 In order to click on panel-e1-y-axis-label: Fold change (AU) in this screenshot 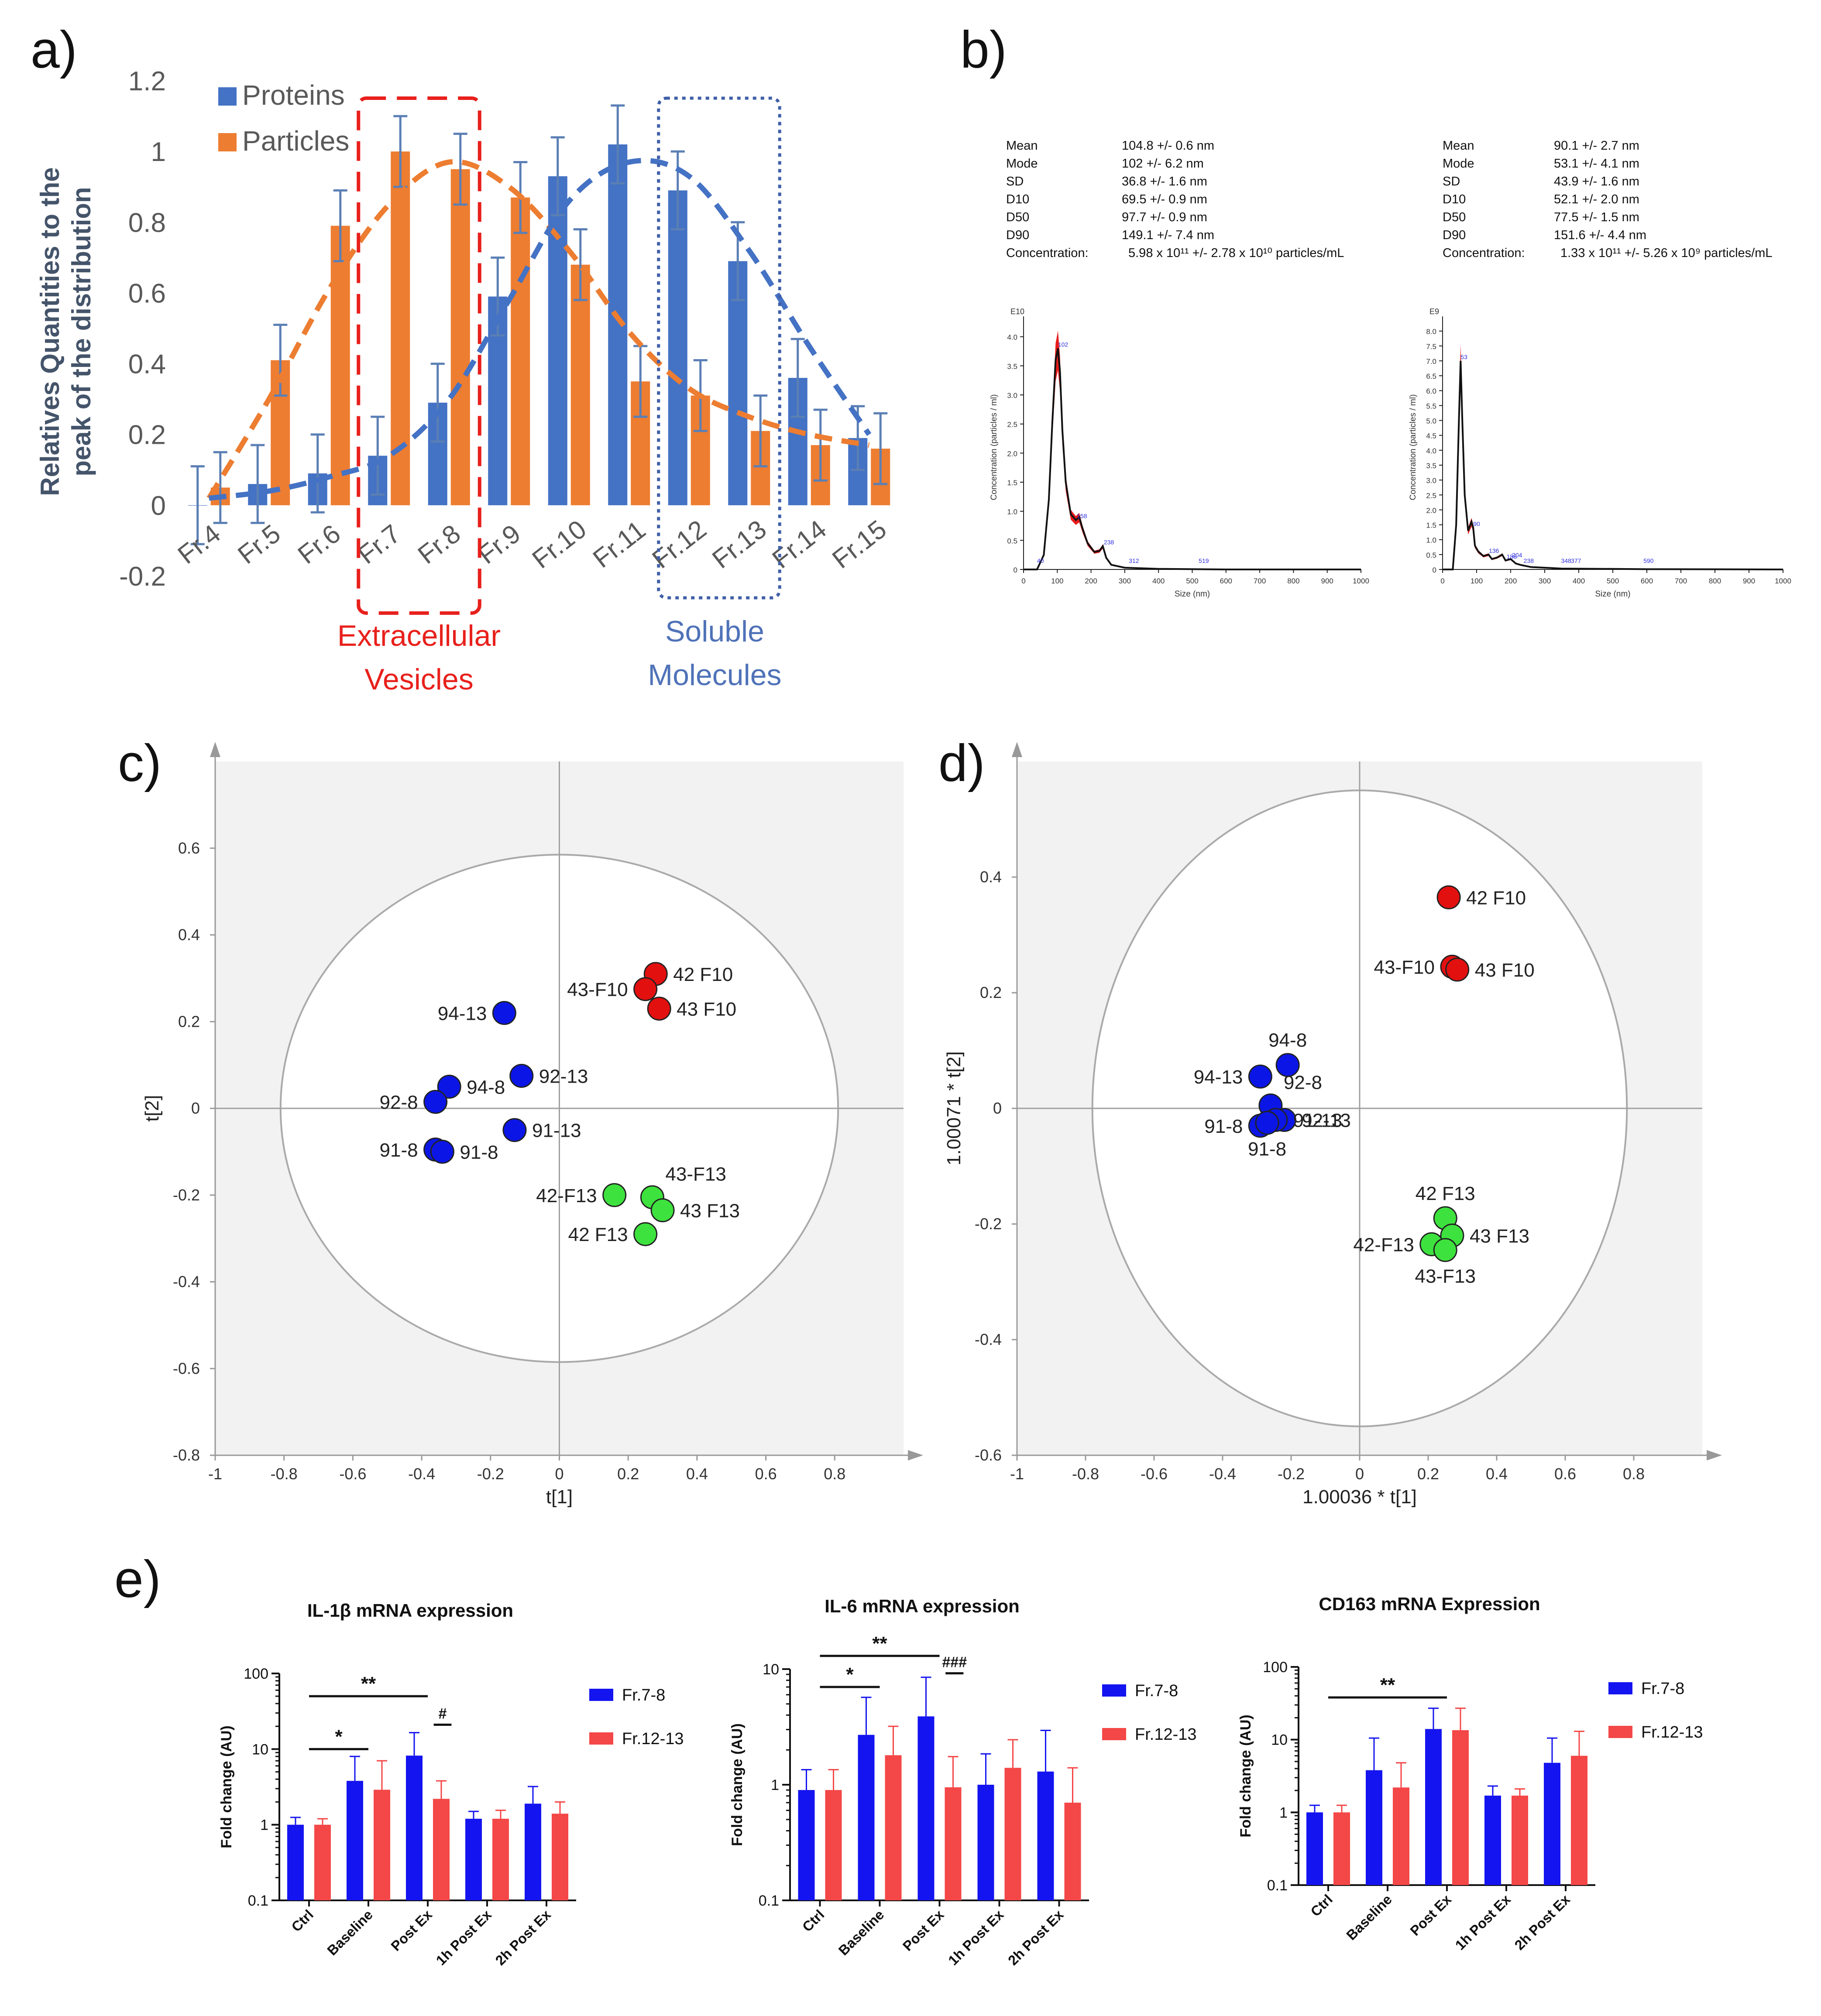, I will do `click(226, 1786)`.